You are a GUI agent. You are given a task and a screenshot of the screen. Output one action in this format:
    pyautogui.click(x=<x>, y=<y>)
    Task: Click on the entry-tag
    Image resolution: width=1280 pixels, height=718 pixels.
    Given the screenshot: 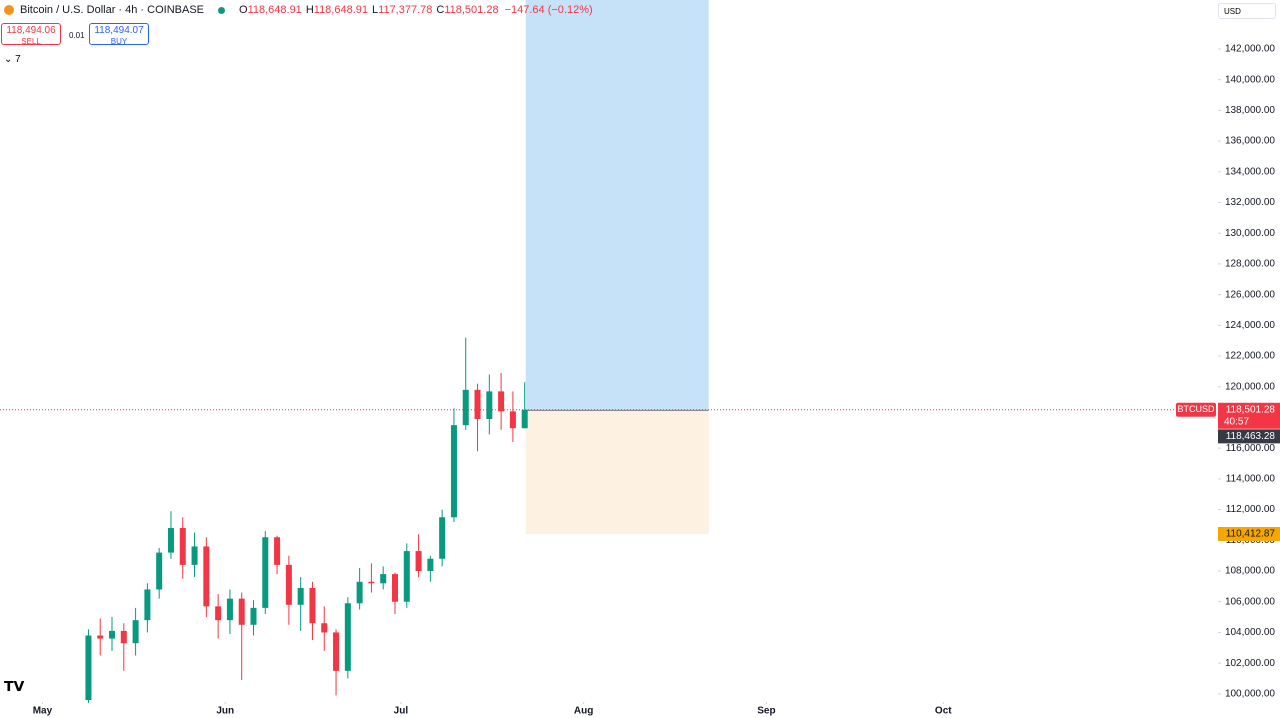 What is the action you would take?
    pyautogui.click(x=1249, y=436)
    